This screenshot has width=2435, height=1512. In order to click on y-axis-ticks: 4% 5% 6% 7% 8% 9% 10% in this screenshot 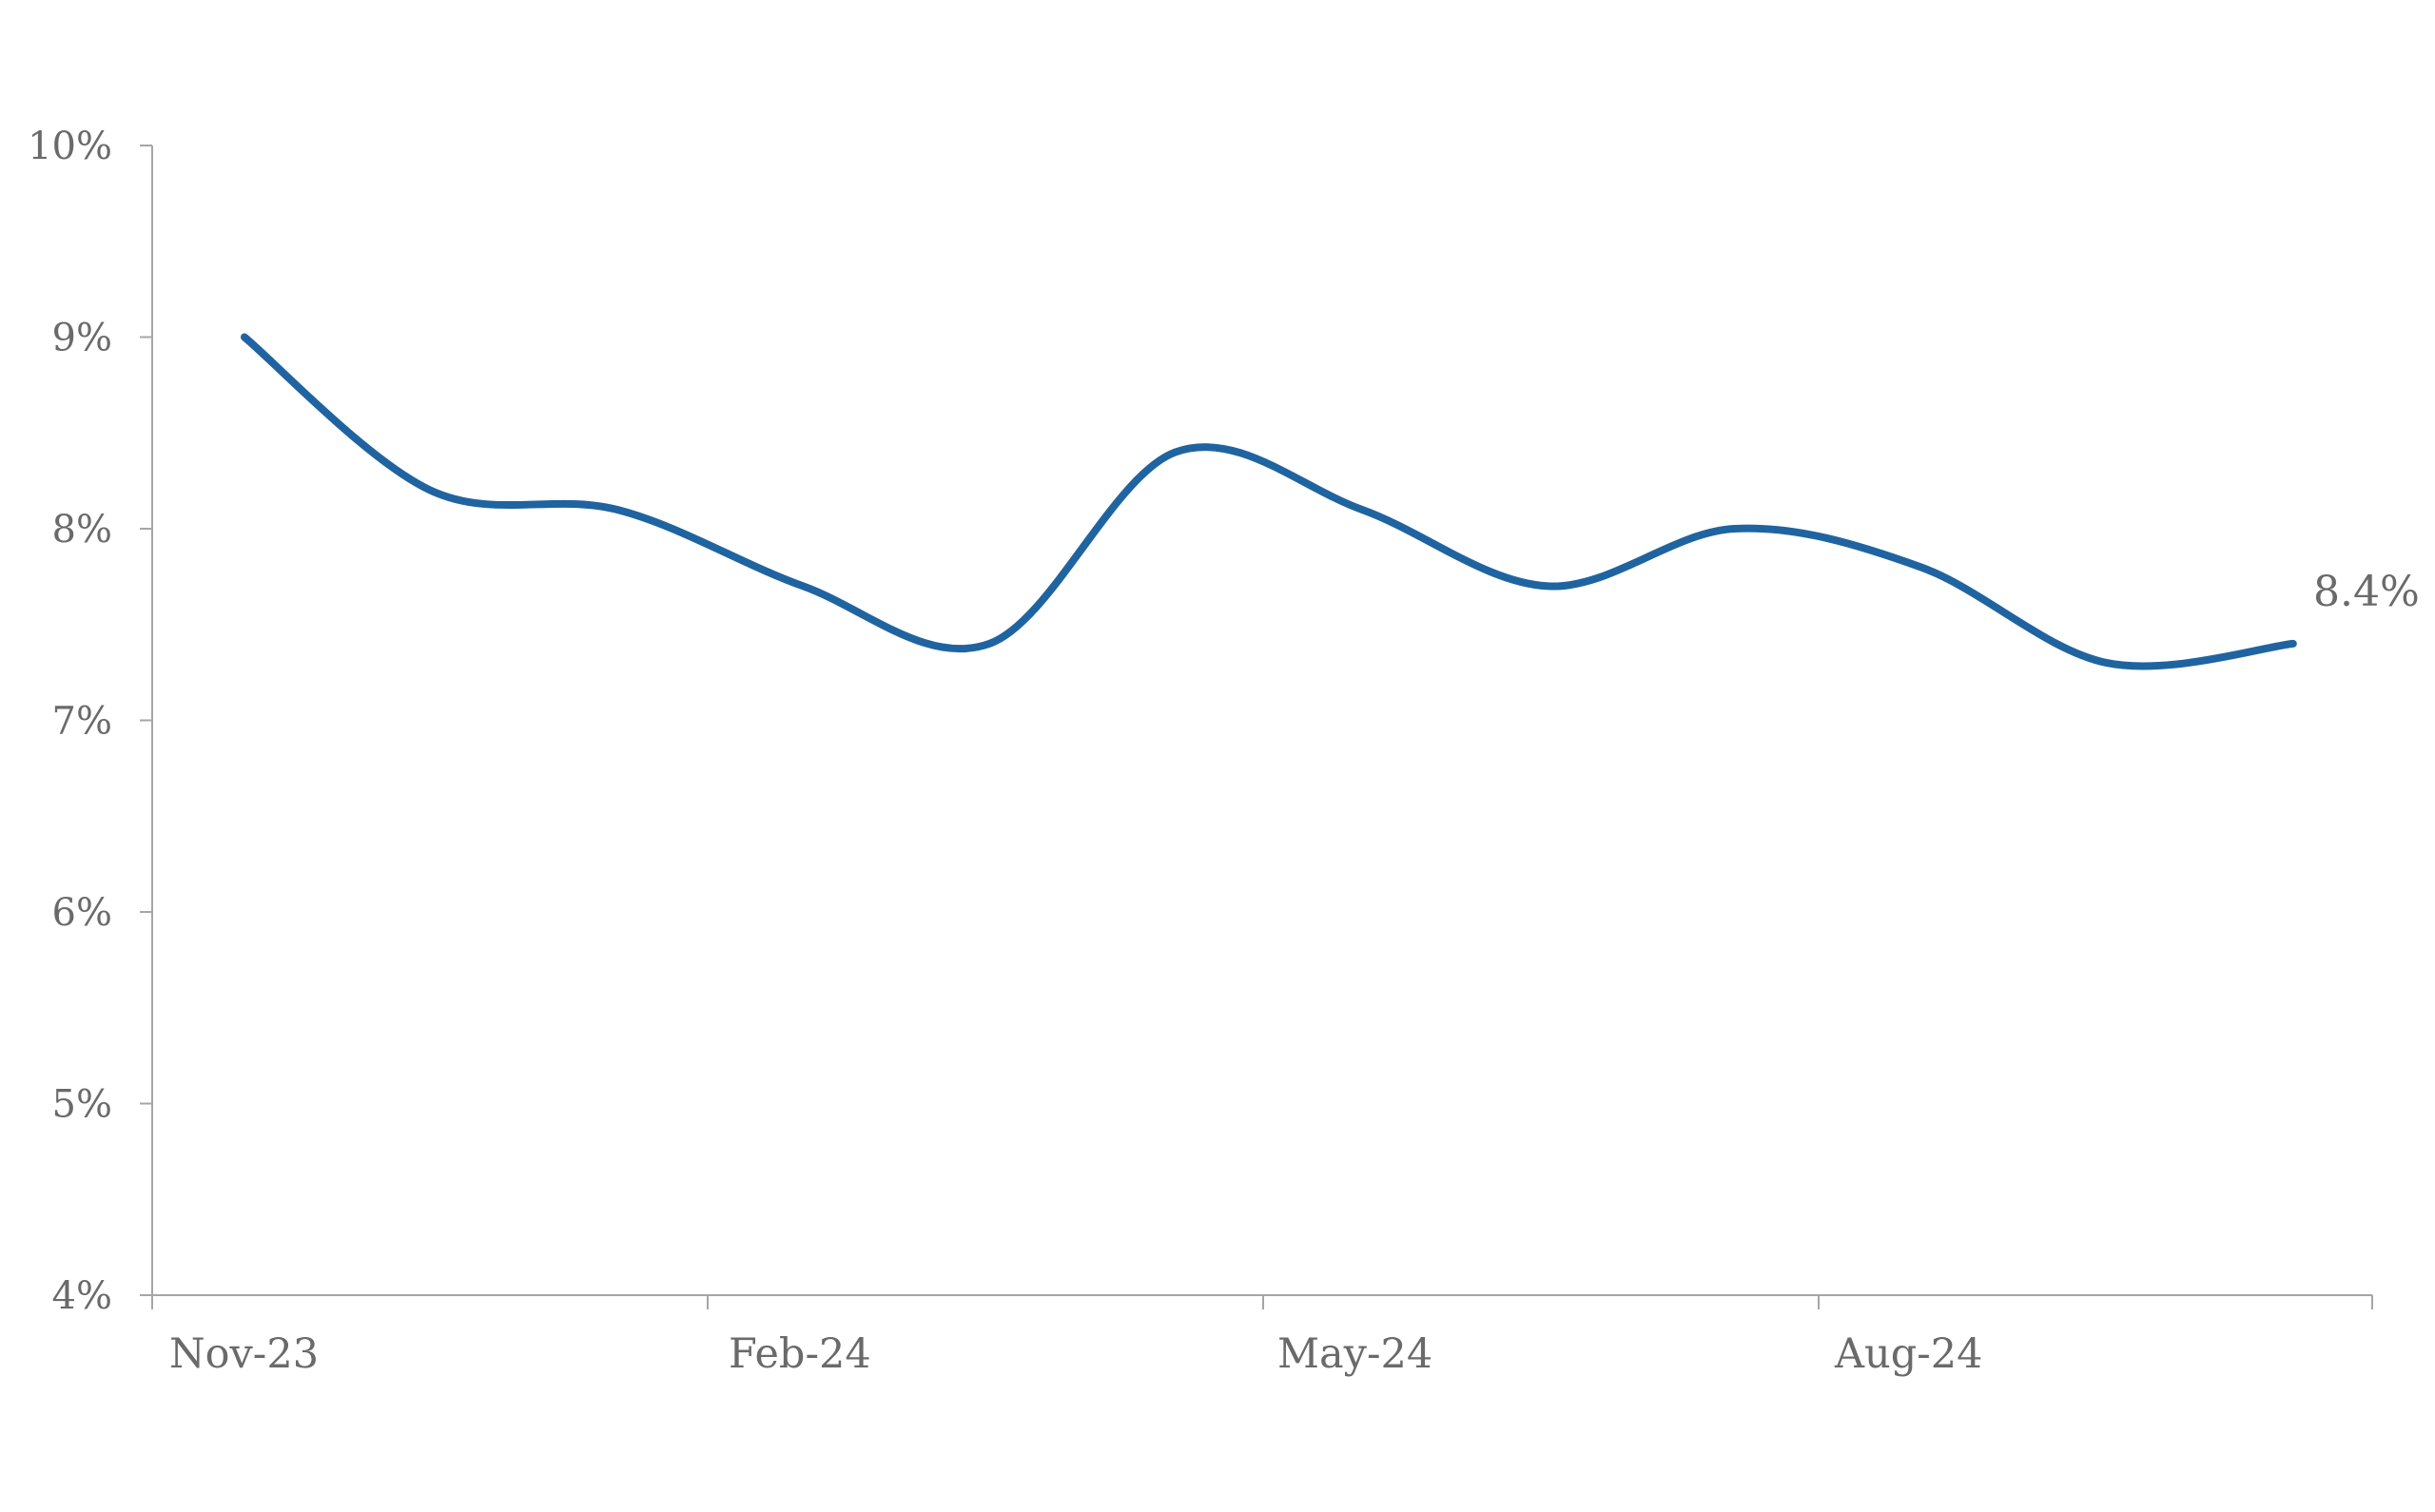, I will do `click(90, 721)`.